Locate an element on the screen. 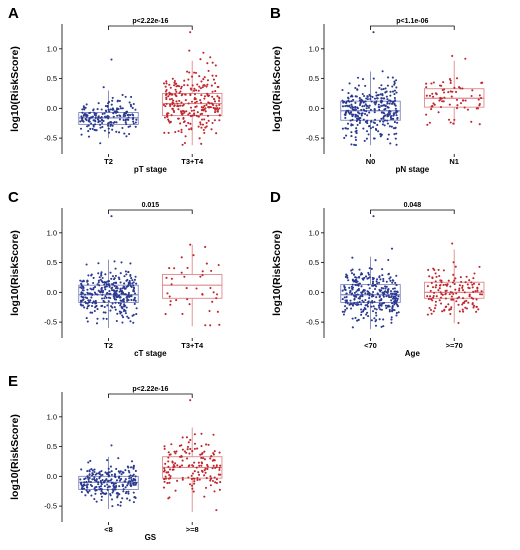 This screenshot has width=520, height=550. y-tick-label: 1.0 is located at coordinates (52, 416).